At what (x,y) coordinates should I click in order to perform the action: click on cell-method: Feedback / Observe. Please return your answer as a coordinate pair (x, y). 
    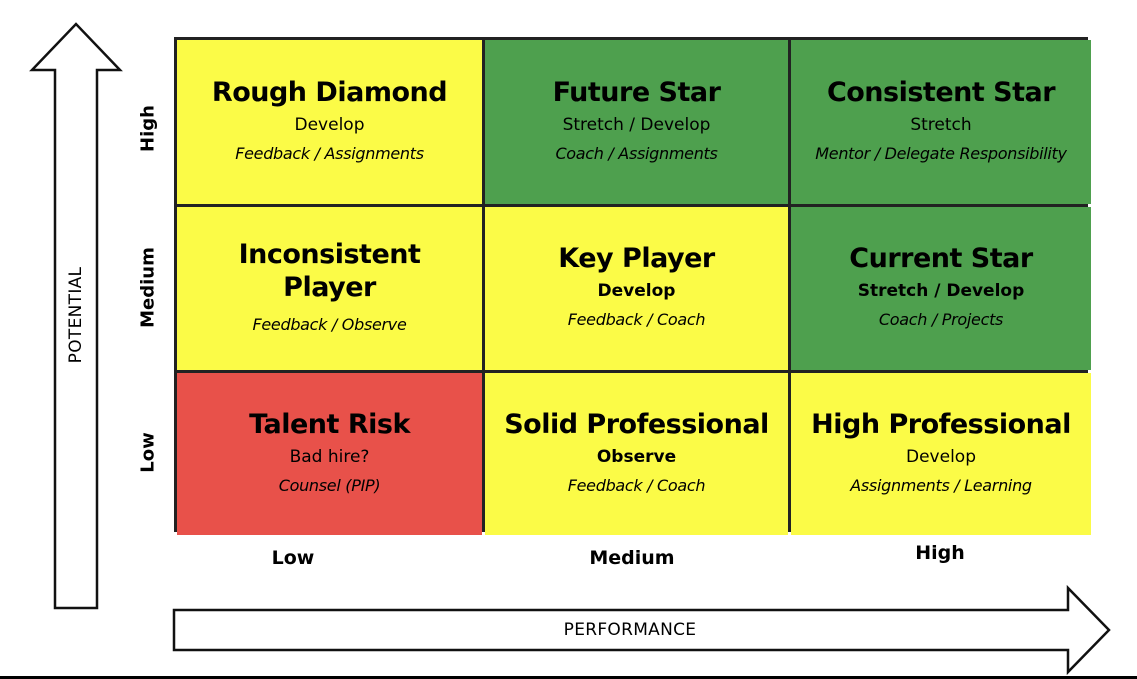
    Looking at the image, I should click on (329, 324).